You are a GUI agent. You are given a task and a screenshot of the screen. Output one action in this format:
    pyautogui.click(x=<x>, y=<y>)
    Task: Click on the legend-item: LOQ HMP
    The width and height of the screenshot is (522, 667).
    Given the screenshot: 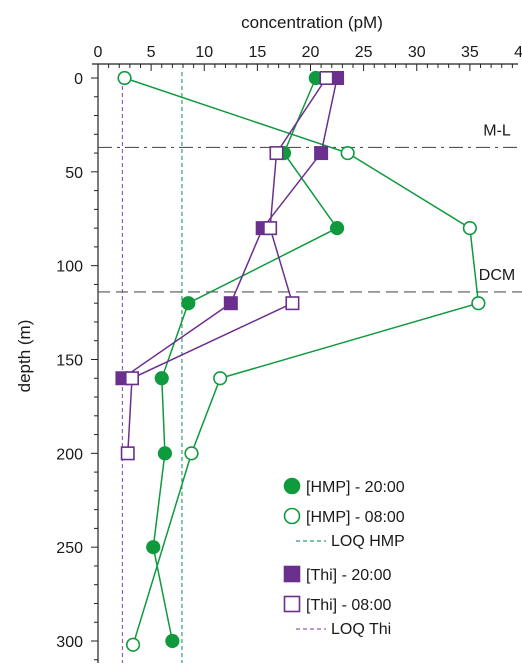 What is the action you would take?
    pyautogui.click(x=350, y=541)
    